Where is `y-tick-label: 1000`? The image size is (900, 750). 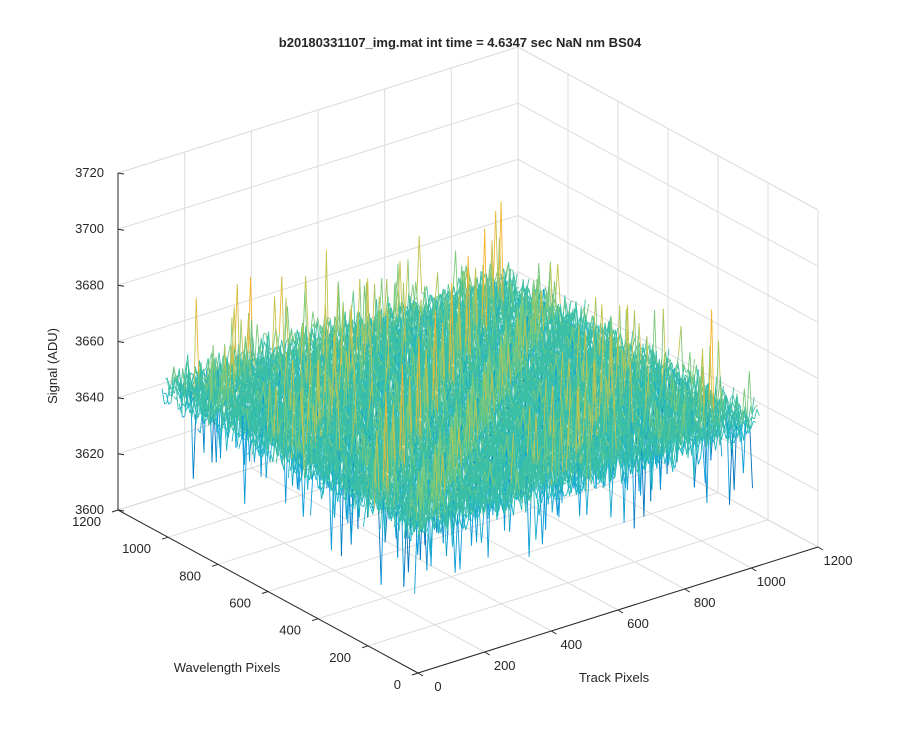
y-tick-label: 1000 is located at coordinates (136, 548).